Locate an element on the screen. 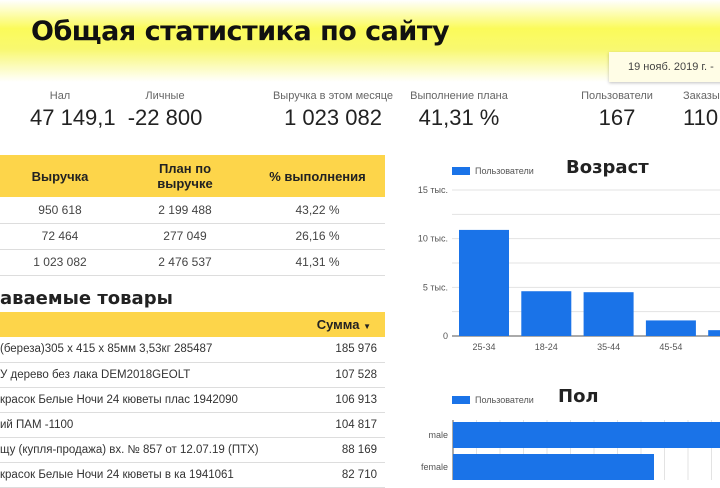 The image size is (720, 488). age-legend: Пользователи is located at coordinates (493, 171).